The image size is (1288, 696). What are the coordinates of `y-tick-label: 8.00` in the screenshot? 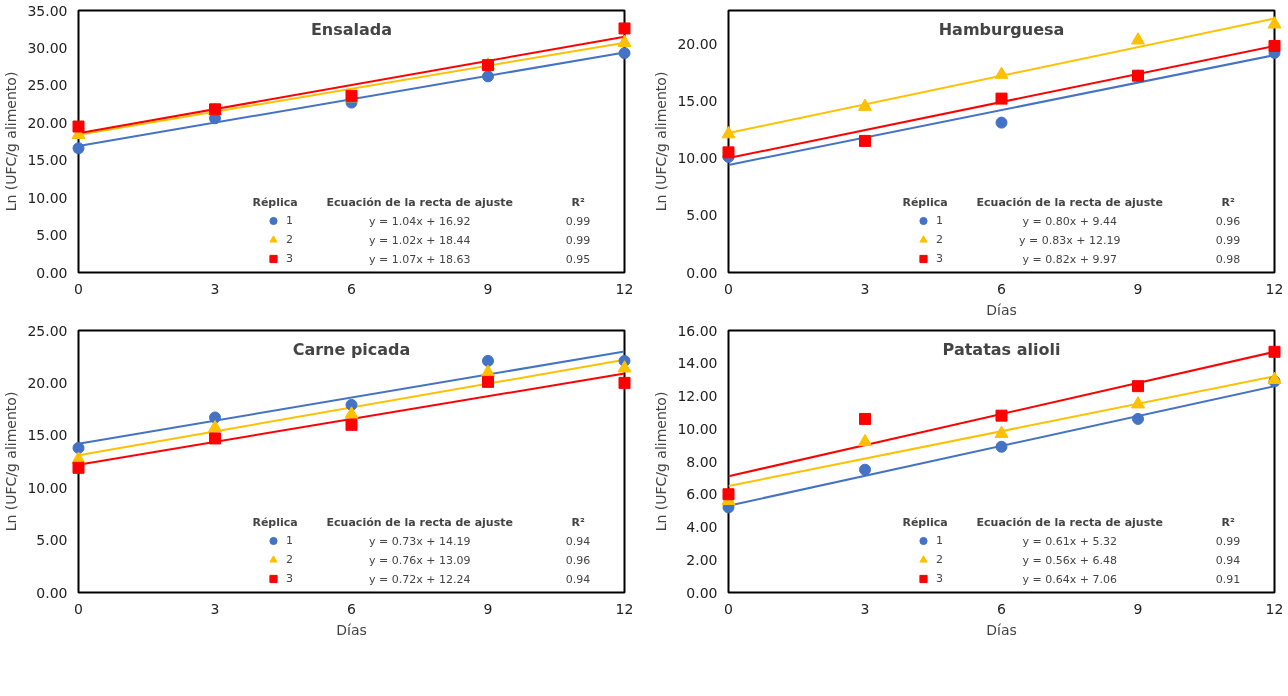 It's located at (702, 461).